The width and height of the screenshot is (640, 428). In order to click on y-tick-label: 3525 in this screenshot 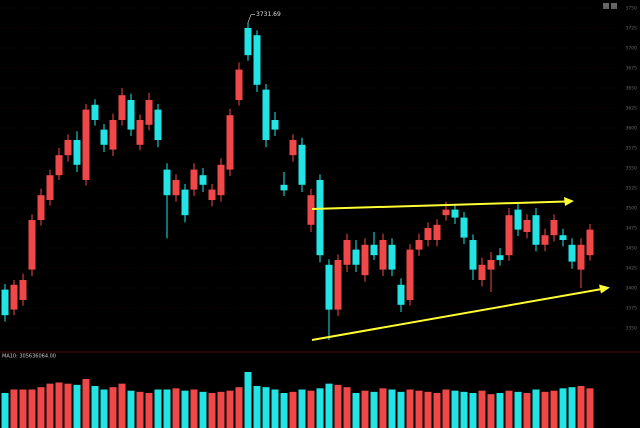, I will do `click(632, 189)`.